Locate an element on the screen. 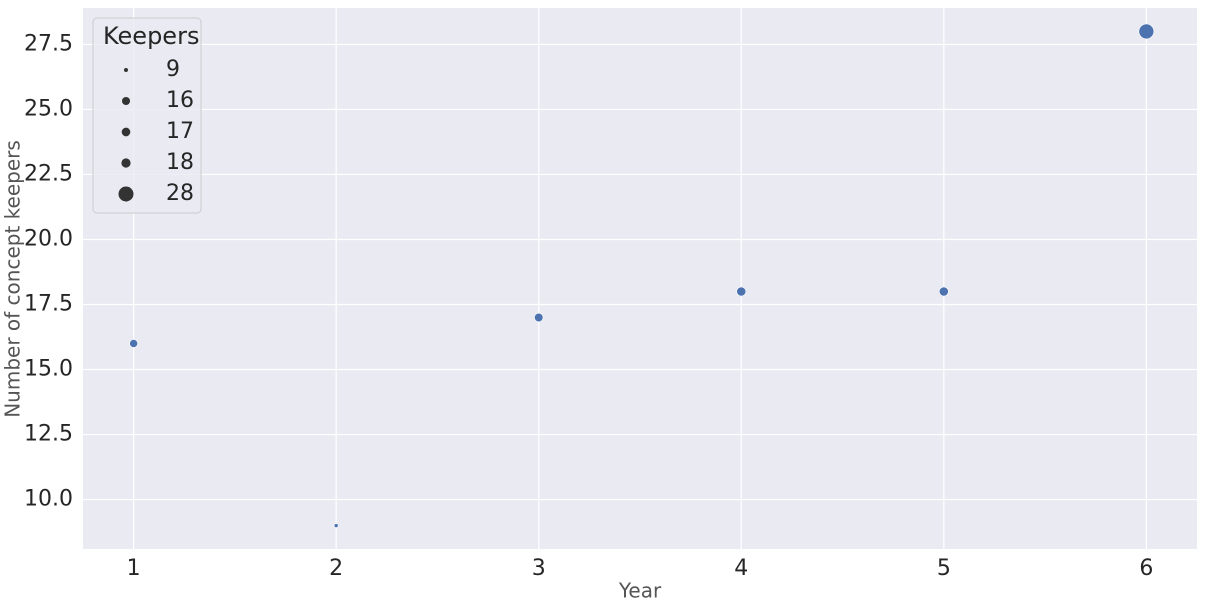 The image size is (1205, 610). y-tick-label: 20.0 is located at coordinates (48, 238).